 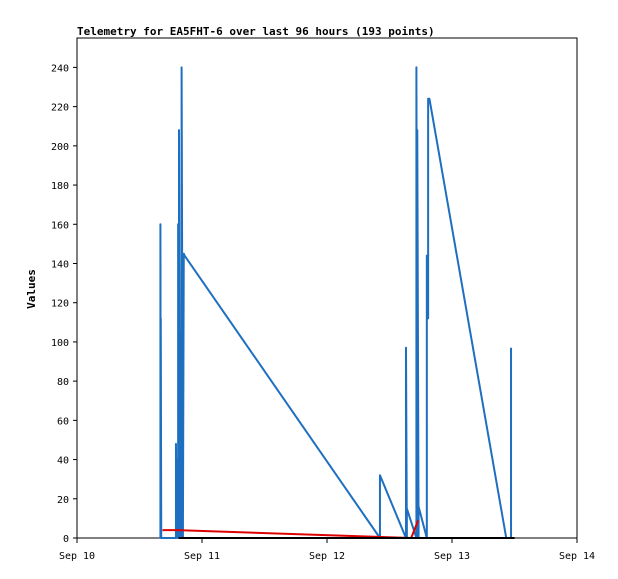 What do you see at coordinates (452, 556) in the screenshot?
I see `x-tick-label: Sep 13` at bounding box center [452, 556].